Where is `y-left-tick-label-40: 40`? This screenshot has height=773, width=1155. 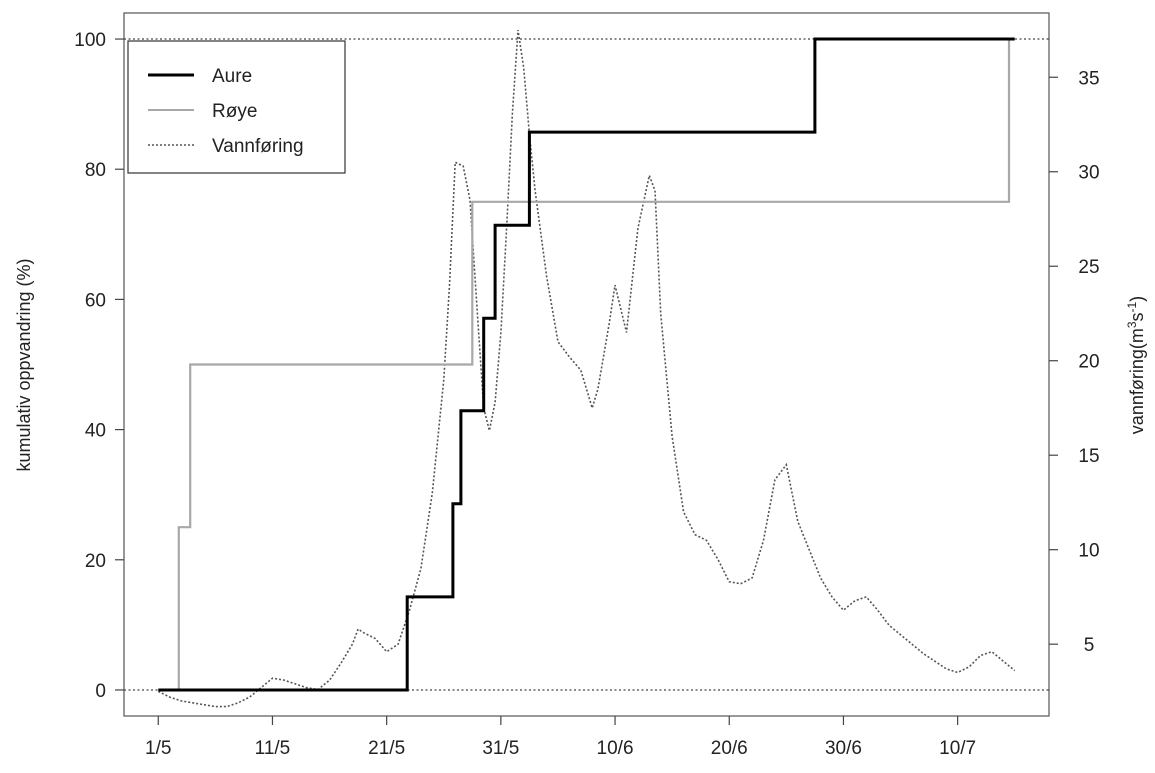 y-left-tick-label-40: 40 is located at coordinates (95, 431).